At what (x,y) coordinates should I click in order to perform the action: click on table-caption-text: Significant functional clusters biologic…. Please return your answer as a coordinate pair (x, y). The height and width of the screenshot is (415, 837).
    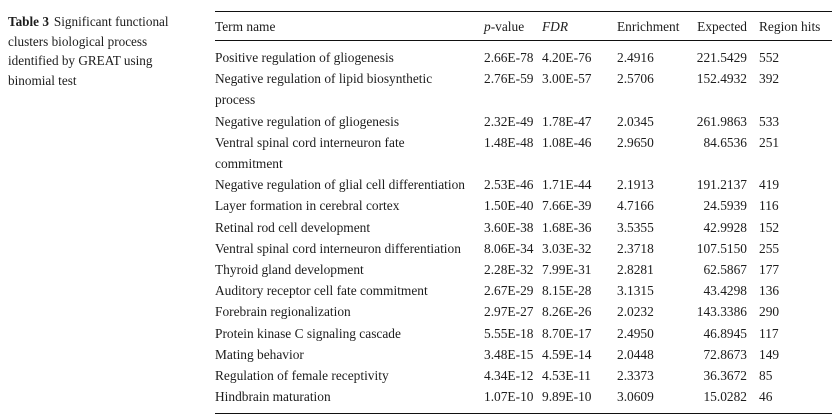
    Looking at the image, I should click on (88, 51).